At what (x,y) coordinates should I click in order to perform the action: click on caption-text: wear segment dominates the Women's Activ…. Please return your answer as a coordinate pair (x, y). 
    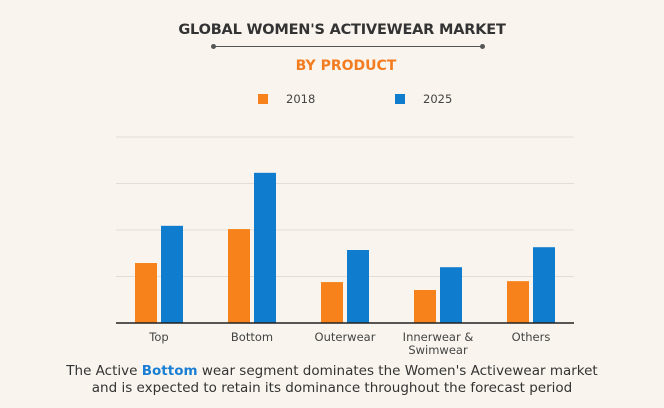
    Looking at the image, I should click on (397, 371).